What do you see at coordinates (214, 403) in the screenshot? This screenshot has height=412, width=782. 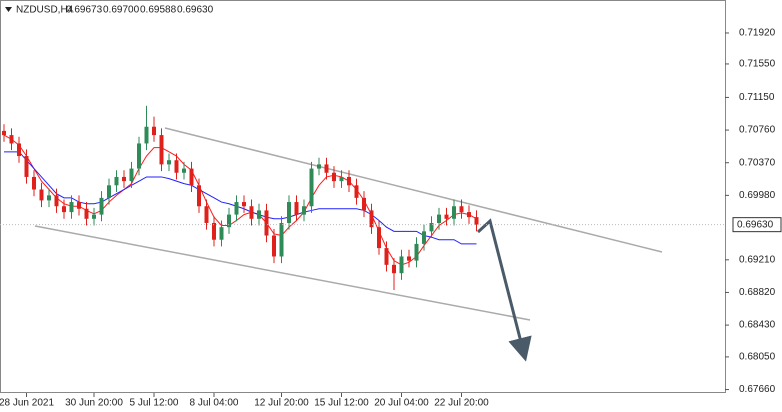 I see `x-tick-label: 8 Jul 04:00` at bounding box center [214, 403].